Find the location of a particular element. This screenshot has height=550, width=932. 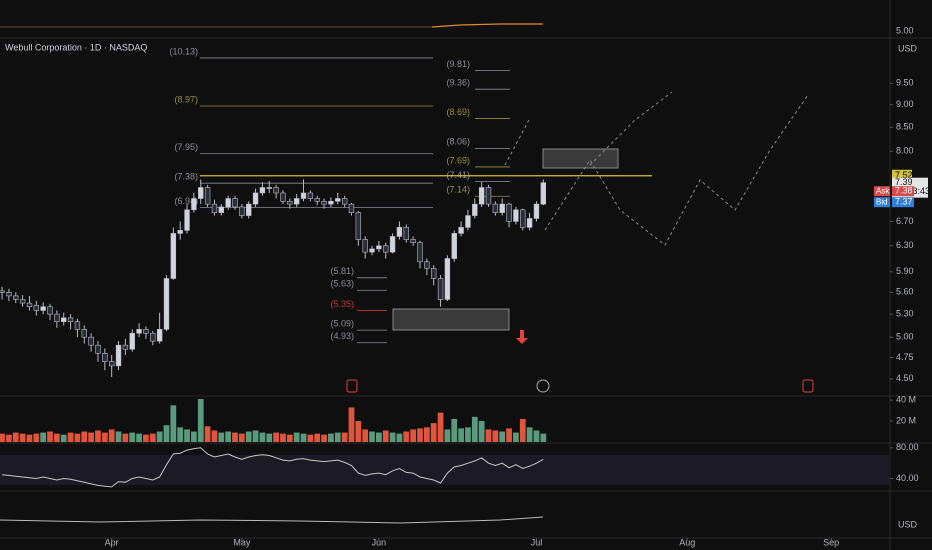

top-indicator-line is located at coordinates (487, 25).